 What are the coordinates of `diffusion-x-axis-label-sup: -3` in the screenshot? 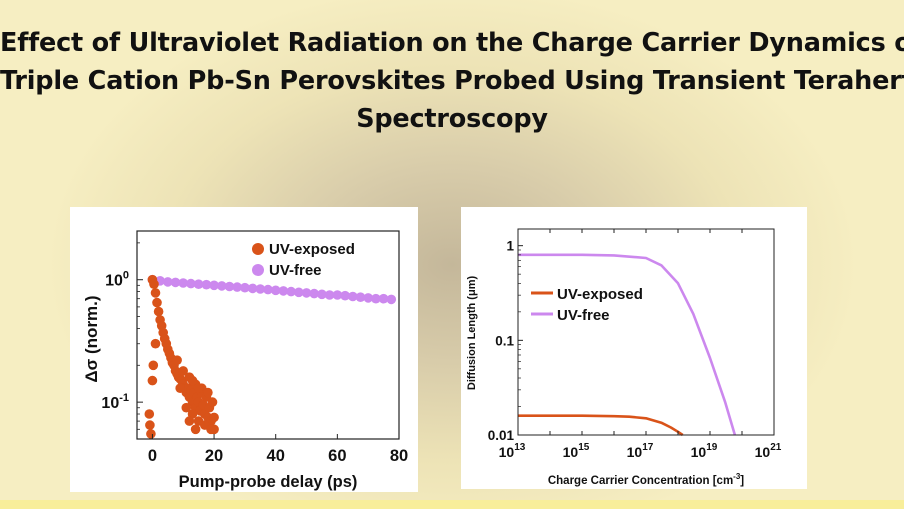 It's located at (737, 476).